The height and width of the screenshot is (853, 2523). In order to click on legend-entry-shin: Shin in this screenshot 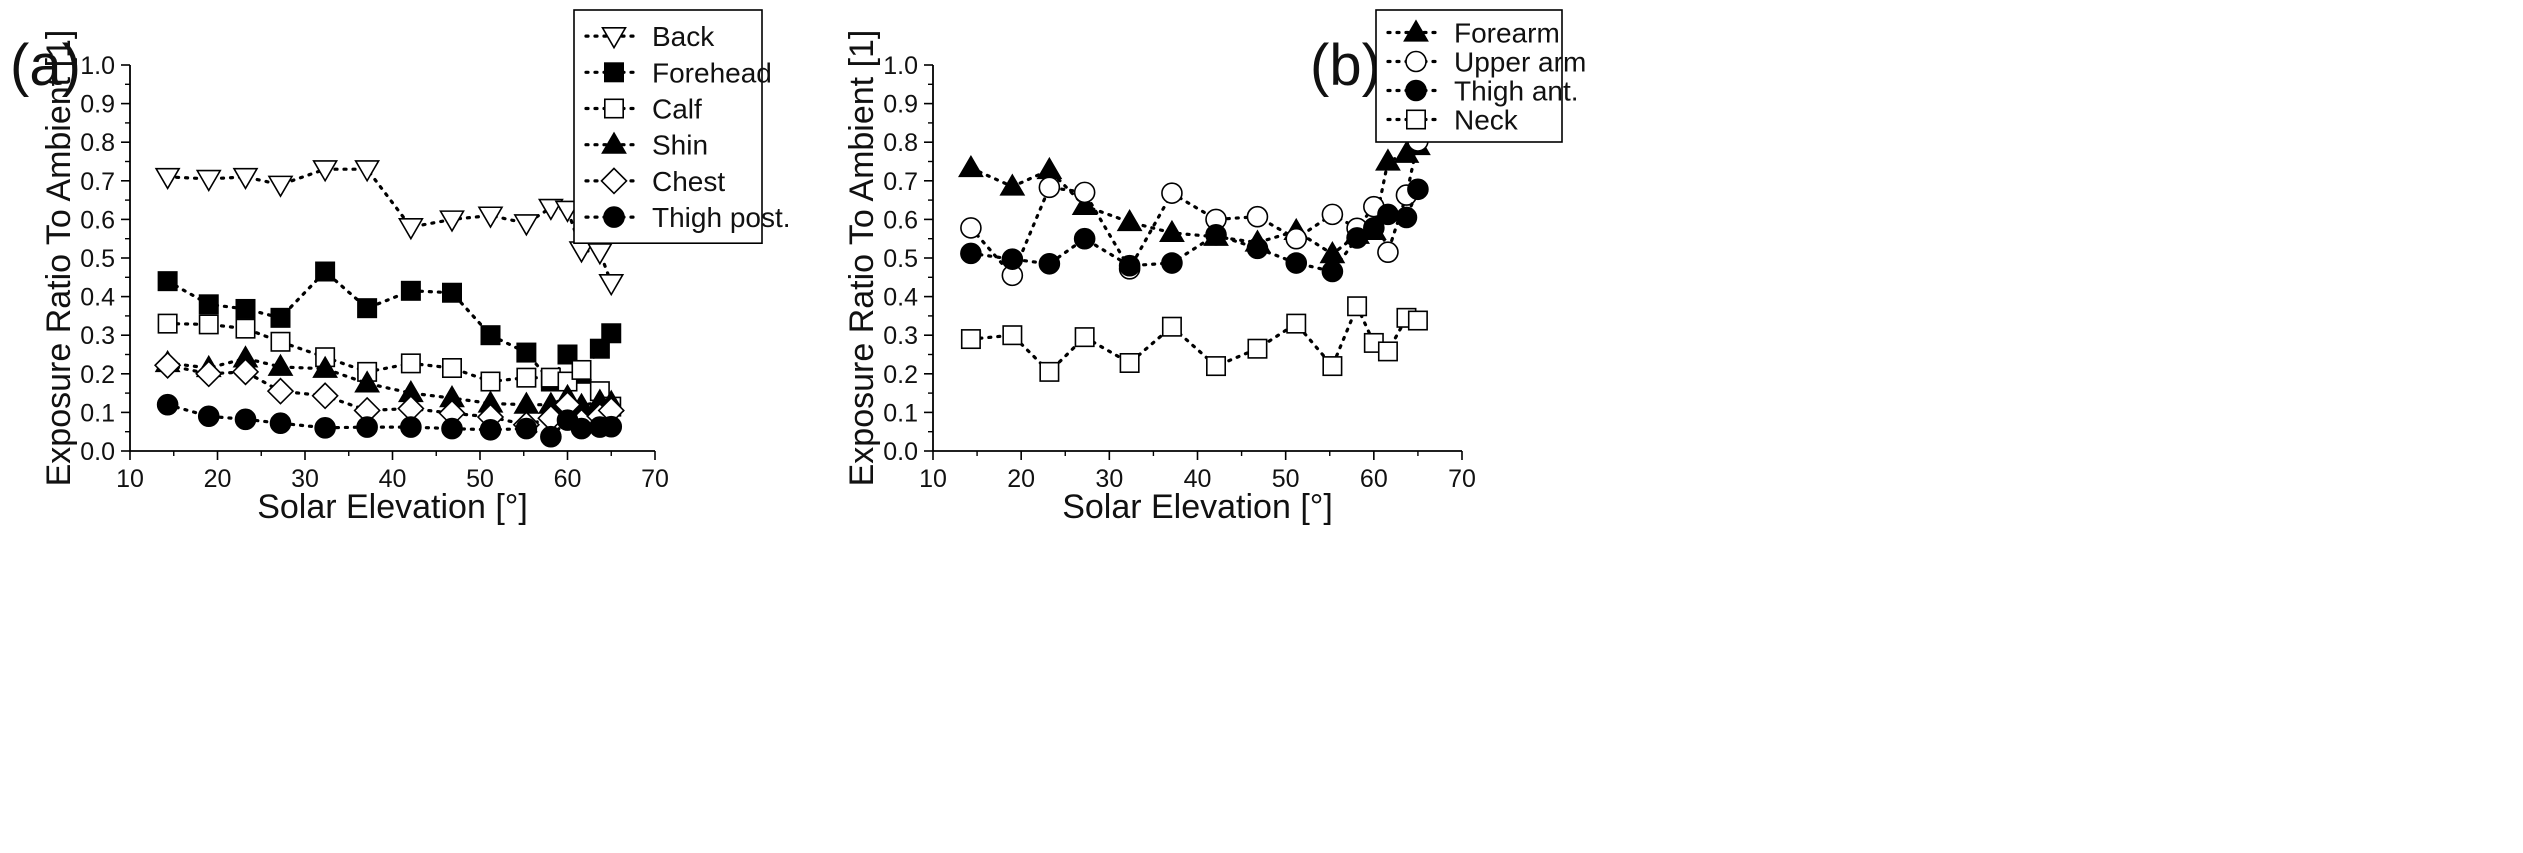, I will do `click(646, 145)`.